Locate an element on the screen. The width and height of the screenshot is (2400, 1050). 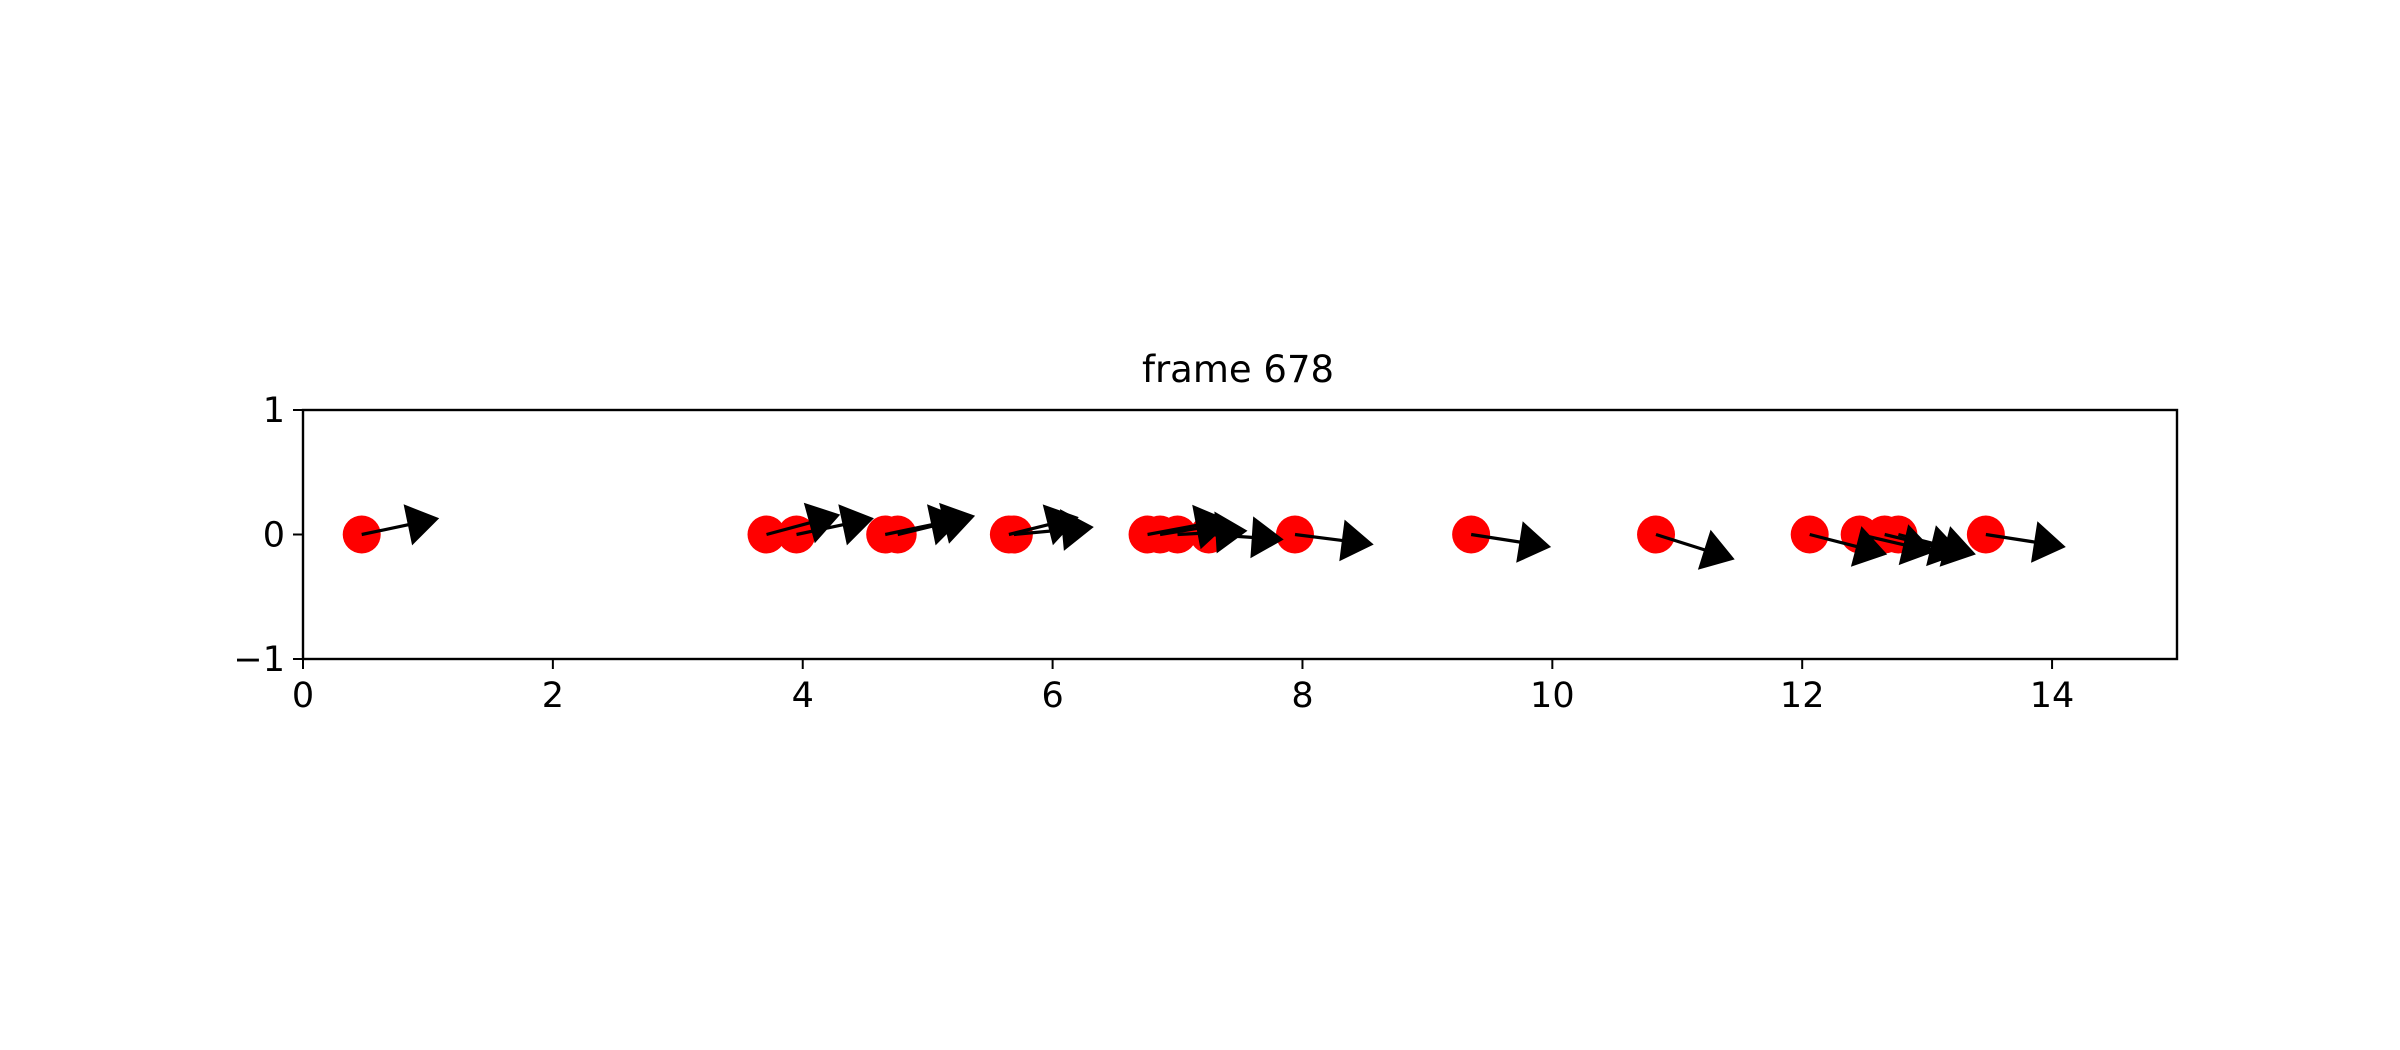
points-layer is located at coordinates (1173, 534).